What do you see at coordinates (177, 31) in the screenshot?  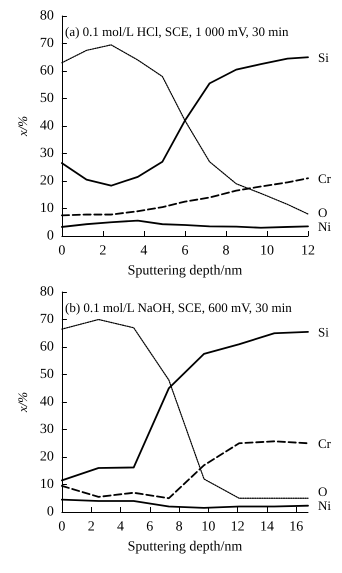 I see `text: (a) 0.1 mol/L HCl, SCE, 1 000 mV, 30 min` at bounding box center [177, 31].